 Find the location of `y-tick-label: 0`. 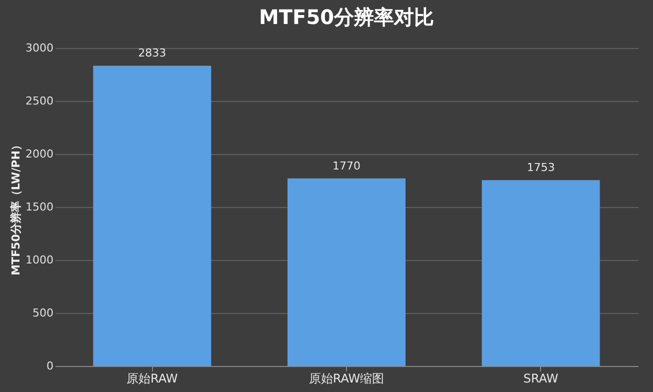

y-tick-label: 0 is located at coordinates (50, 366).